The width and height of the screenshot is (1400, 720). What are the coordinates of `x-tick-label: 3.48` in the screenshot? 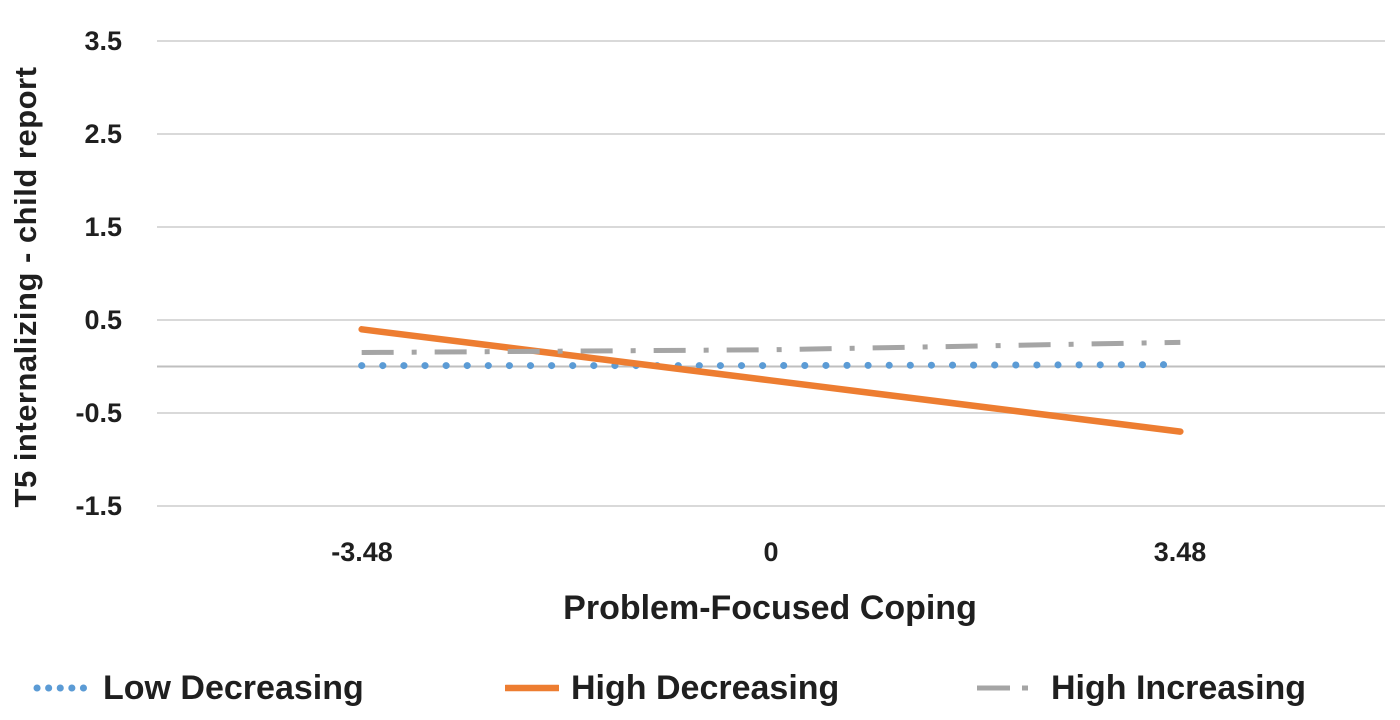 It's located at (1180, 552).